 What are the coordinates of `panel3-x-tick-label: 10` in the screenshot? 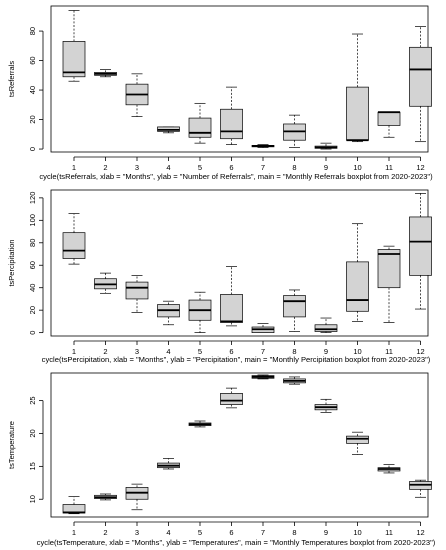 It's located at (357, 532).